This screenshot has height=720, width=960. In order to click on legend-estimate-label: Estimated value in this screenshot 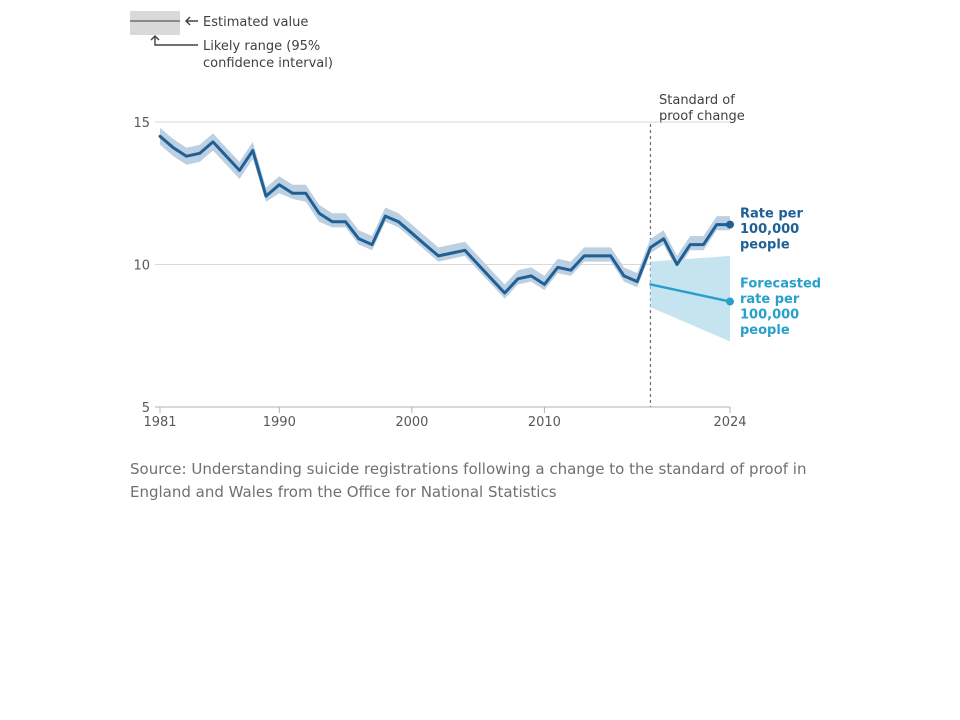, I will do `click(255, 22)`.